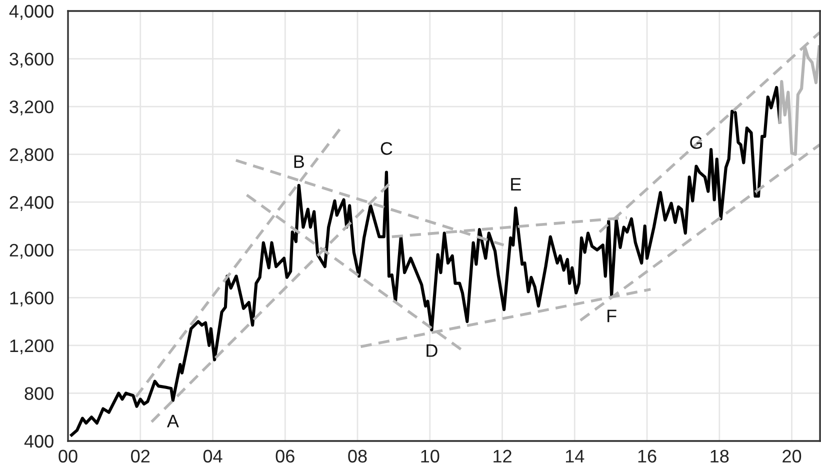  What do you see at coordinates (172, 421) in the screenshot?
I see `annotation: A` at bounding box center [172, 421].